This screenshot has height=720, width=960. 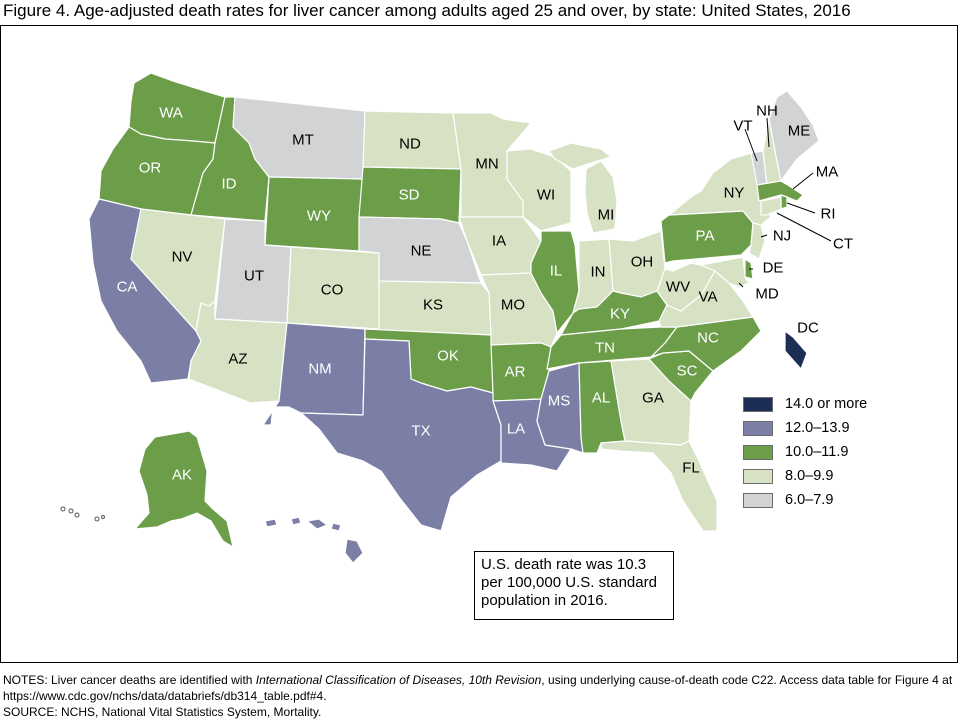 I want to click on label-NJ: NJ, so click(x=782, y=236).